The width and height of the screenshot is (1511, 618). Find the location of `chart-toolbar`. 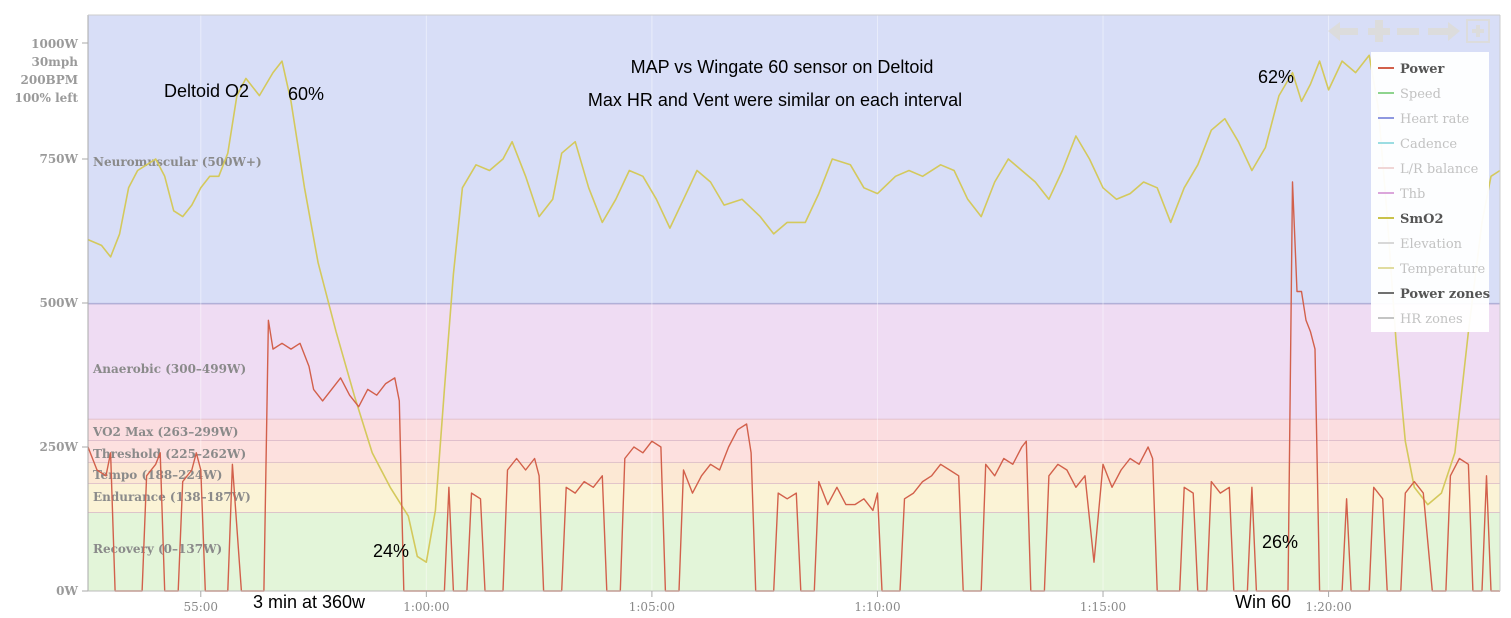

chart-toolbar is located at coordinates (1409, 31).